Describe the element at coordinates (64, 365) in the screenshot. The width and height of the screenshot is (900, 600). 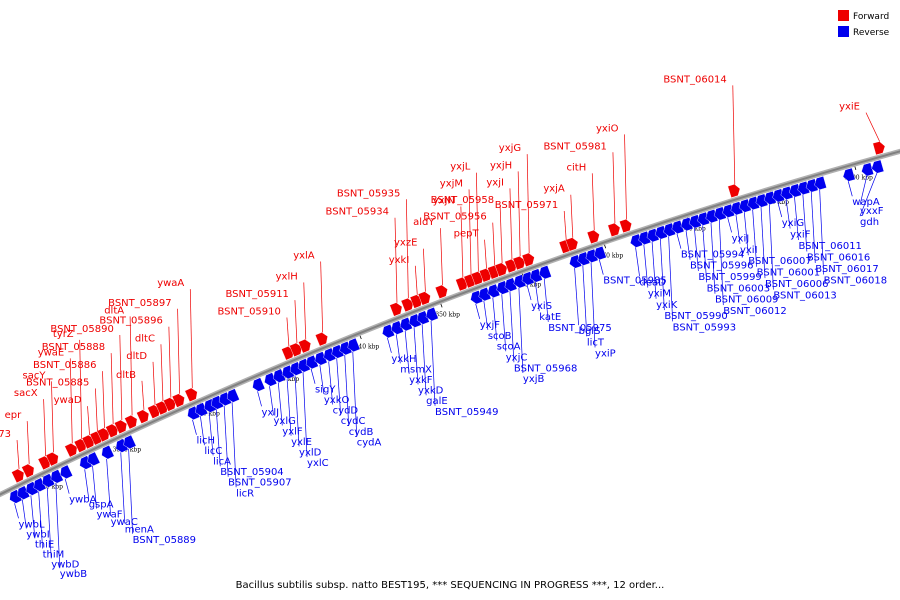
I see `forward-gene-label: BSNT_05886` at that location.